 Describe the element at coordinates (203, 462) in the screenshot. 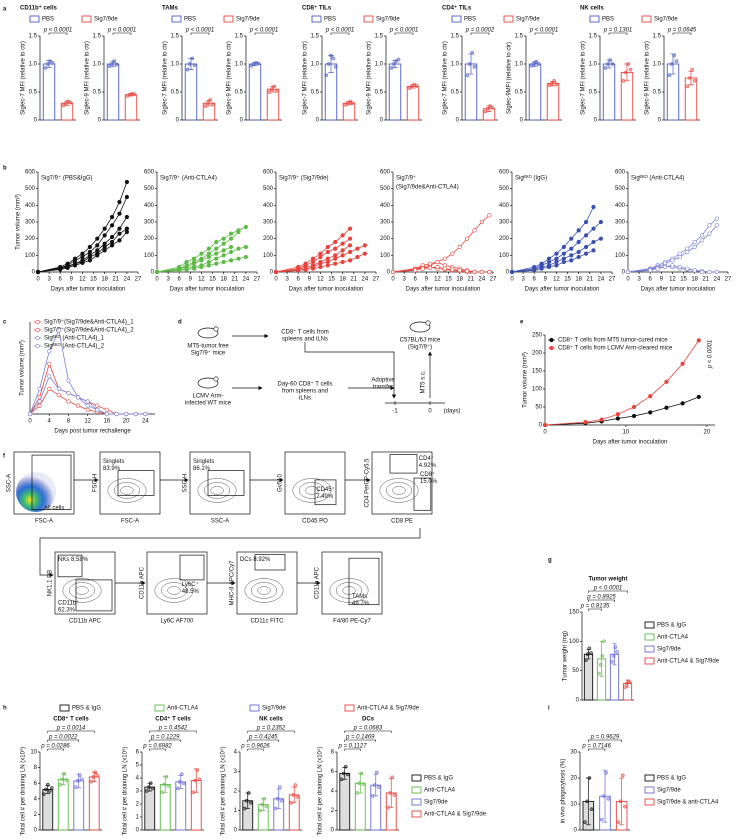

I see `gate-label: Singlets` at that location.